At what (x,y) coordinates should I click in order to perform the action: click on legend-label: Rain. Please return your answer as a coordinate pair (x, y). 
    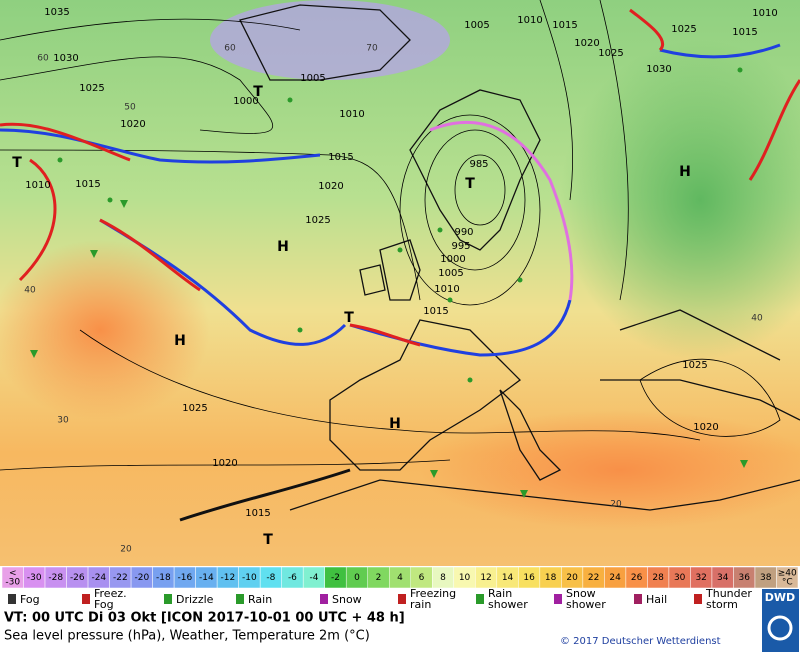
    Looking at the image, I should click on (500, 593).